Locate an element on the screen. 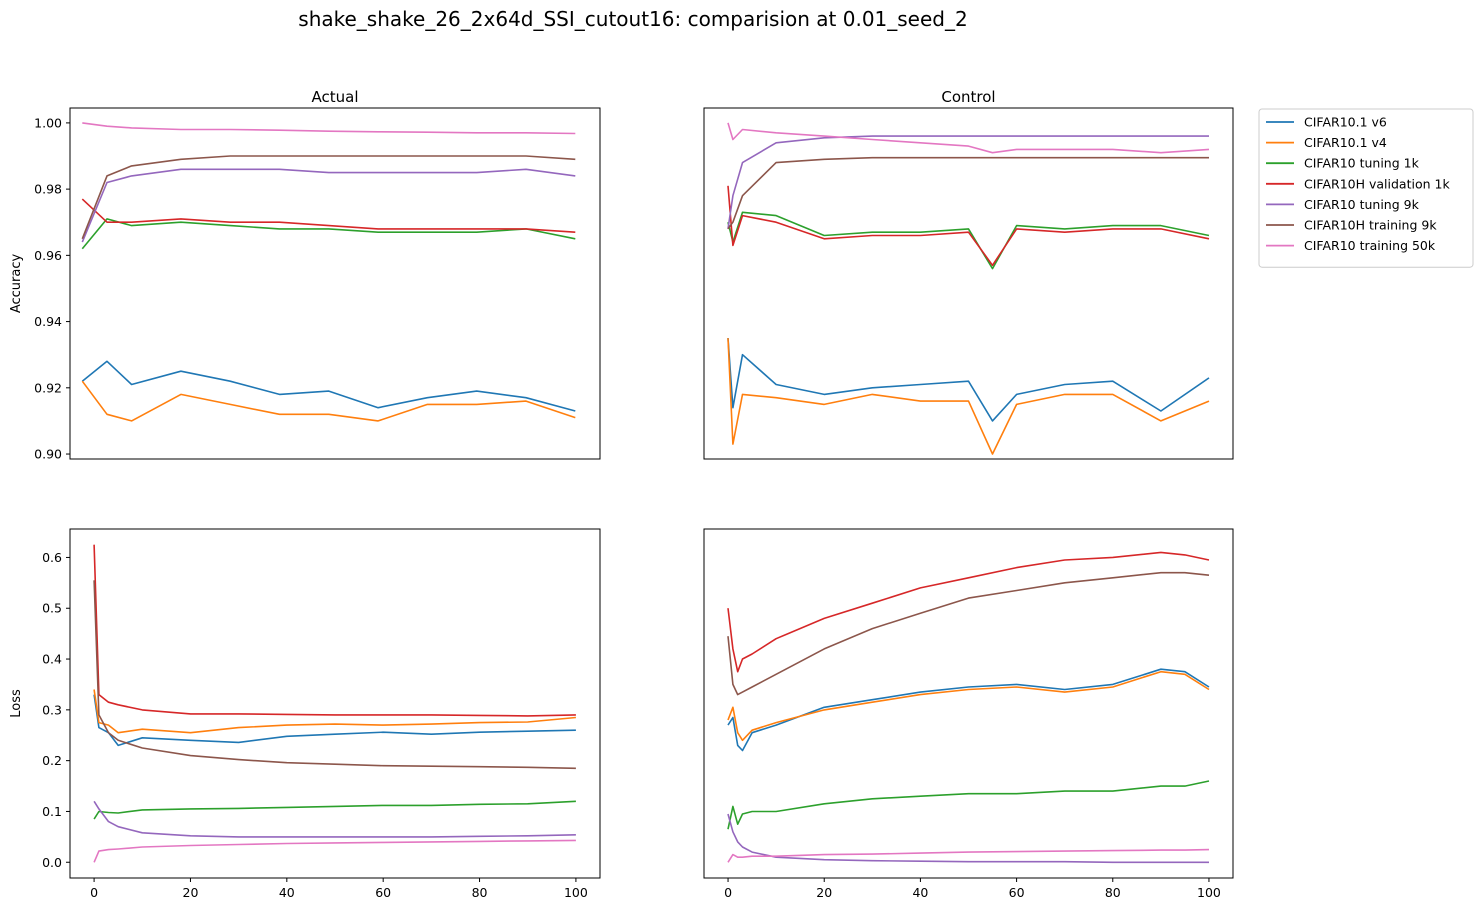 The width and height of the screenshot is (1482, 913). y-tick-label: 0.92 is located at coordinates (48, 387).